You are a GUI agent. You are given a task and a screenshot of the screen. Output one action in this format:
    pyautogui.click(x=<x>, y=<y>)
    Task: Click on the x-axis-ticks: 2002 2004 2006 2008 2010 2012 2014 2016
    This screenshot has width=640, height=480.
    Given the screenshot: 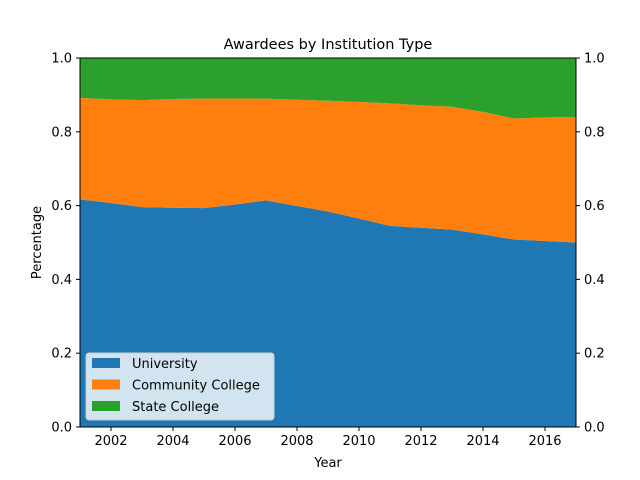 What is the action you would take?
    pyautogui.click(x=328, y=438)
    